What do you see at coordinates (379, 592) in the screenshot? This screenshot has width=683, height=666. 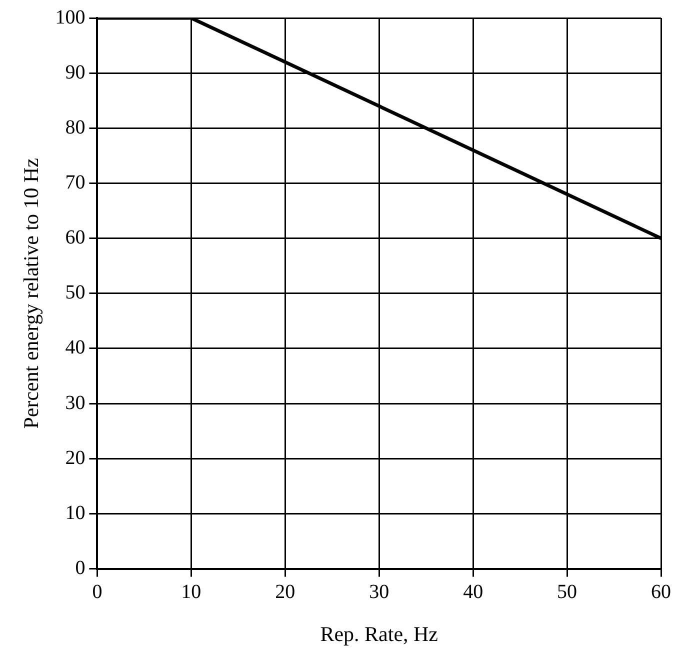 I see `x-tick-label: 30` at bounding box center [379, 592].